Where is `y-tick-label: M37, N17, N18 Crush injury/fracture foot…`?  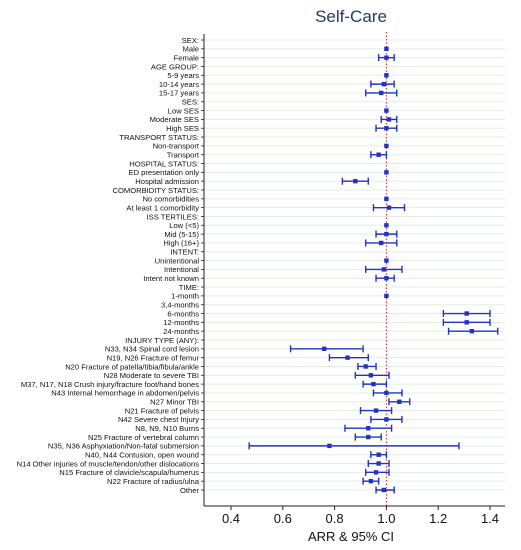 y-tick-label: M37, N17, N18 Crush injury/fracture foot… is located at coordinates (110, 384).